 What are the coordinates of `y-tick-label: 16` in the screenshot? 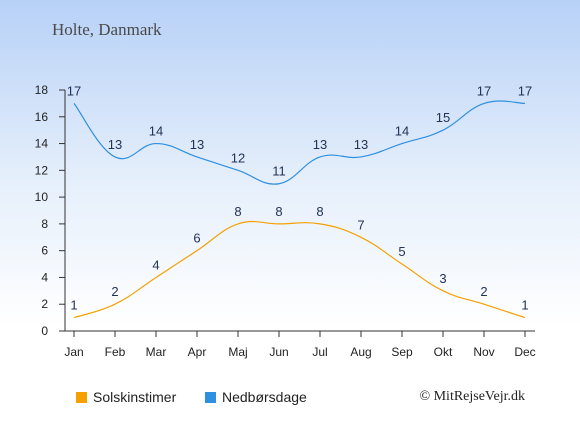 It's located at (42, 117).